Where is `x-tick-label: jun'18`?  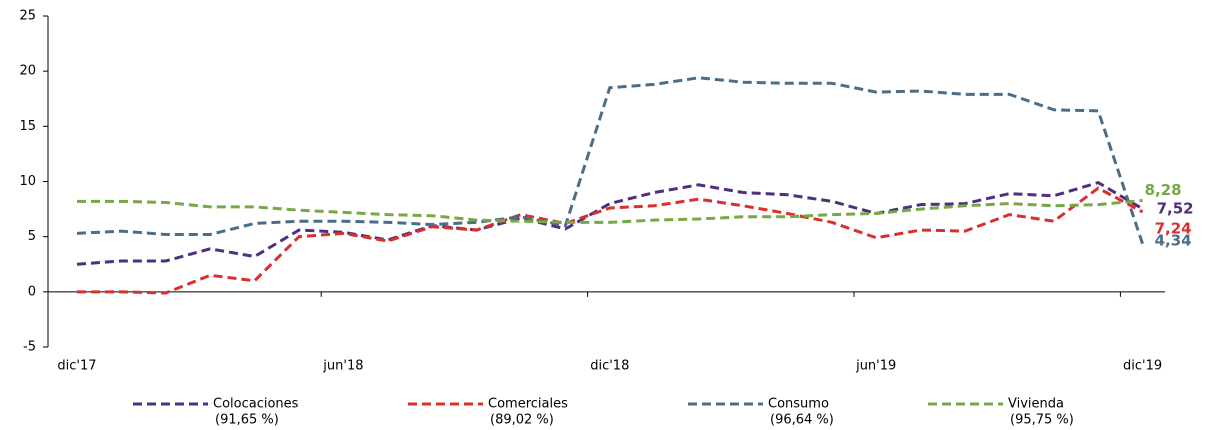 x-tick-label: jun'18 is located at coordinates (342, 366).